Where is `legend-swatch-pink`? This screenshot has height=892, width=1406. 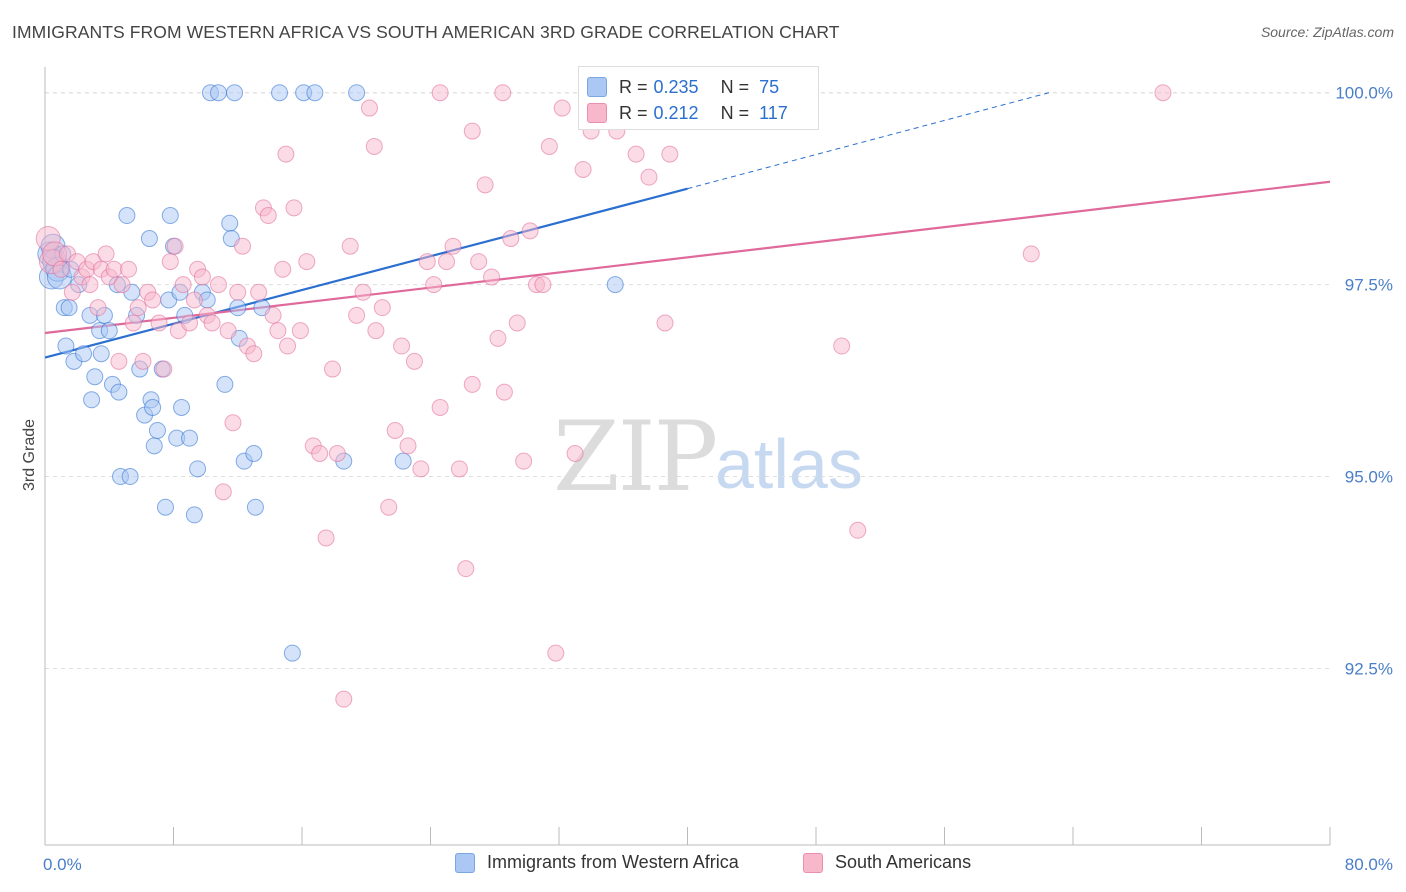
legend-swatch-pink is located at coordinates (597, 113).